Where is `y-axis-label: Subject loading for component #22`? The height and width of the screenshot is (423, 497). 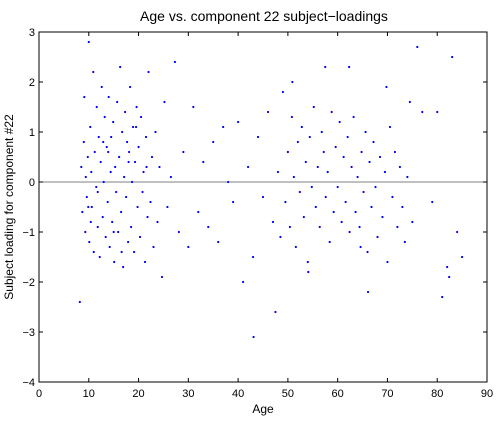
y-axis-label: Subject loading for component #22 is located at coordinates (9, 207).